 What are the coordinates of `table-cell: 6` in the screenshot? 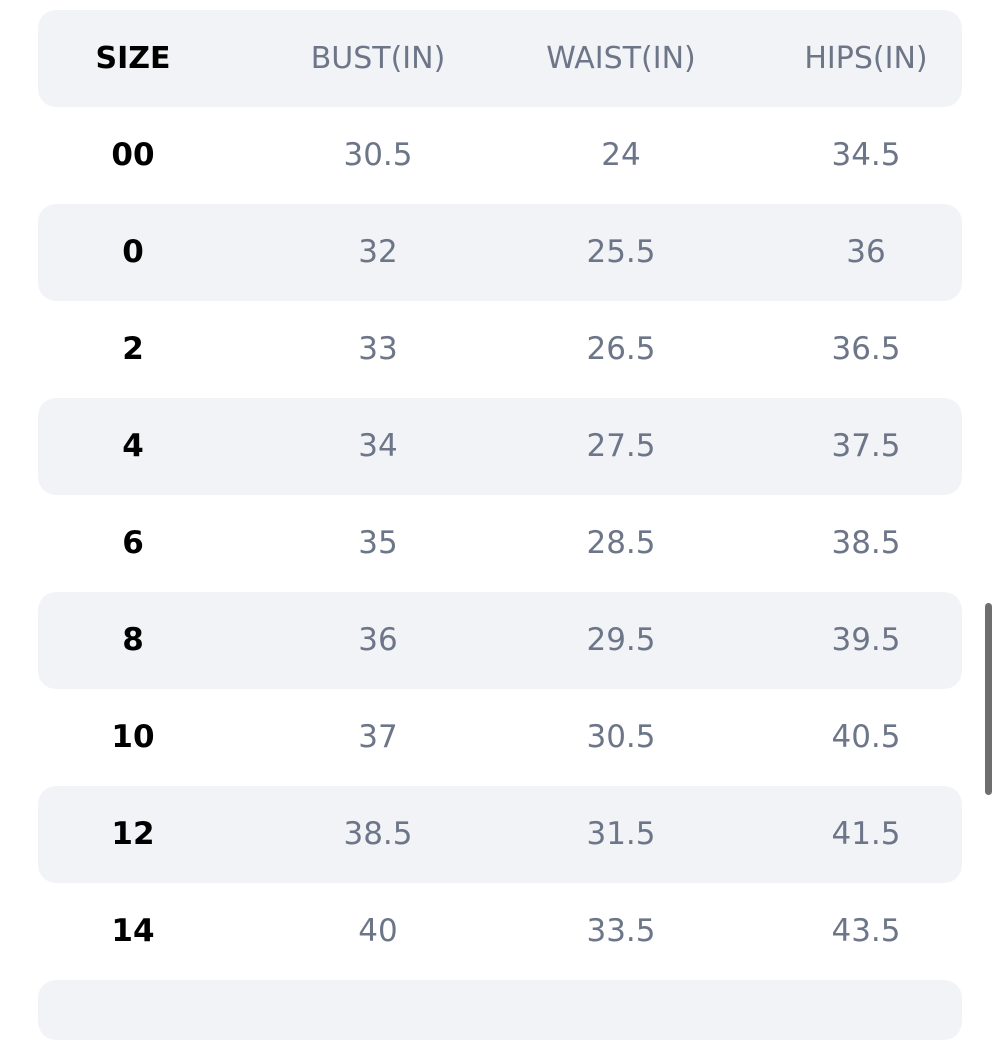 It's located at (133, 543).